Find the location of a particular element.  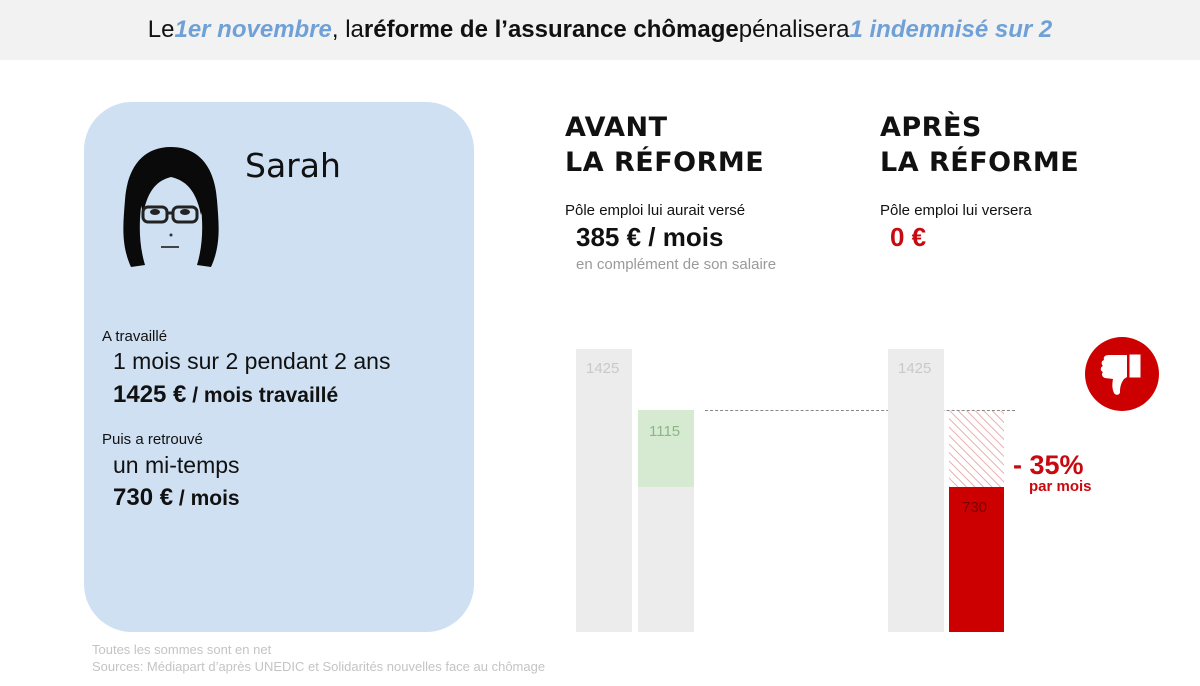

thumbs-down-icon is located at coordinates (1122, 374).